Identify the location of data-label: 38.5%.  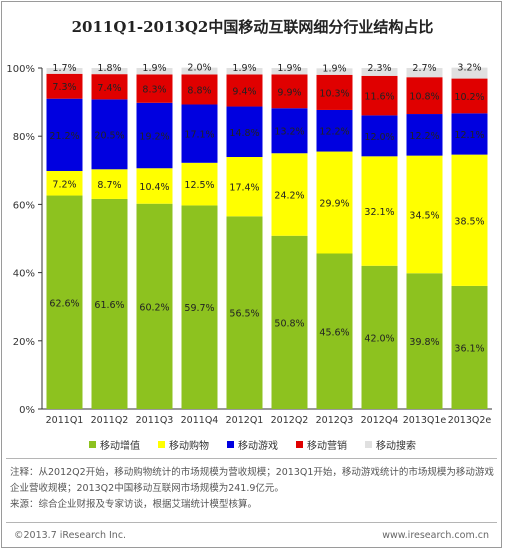
(469, 221).